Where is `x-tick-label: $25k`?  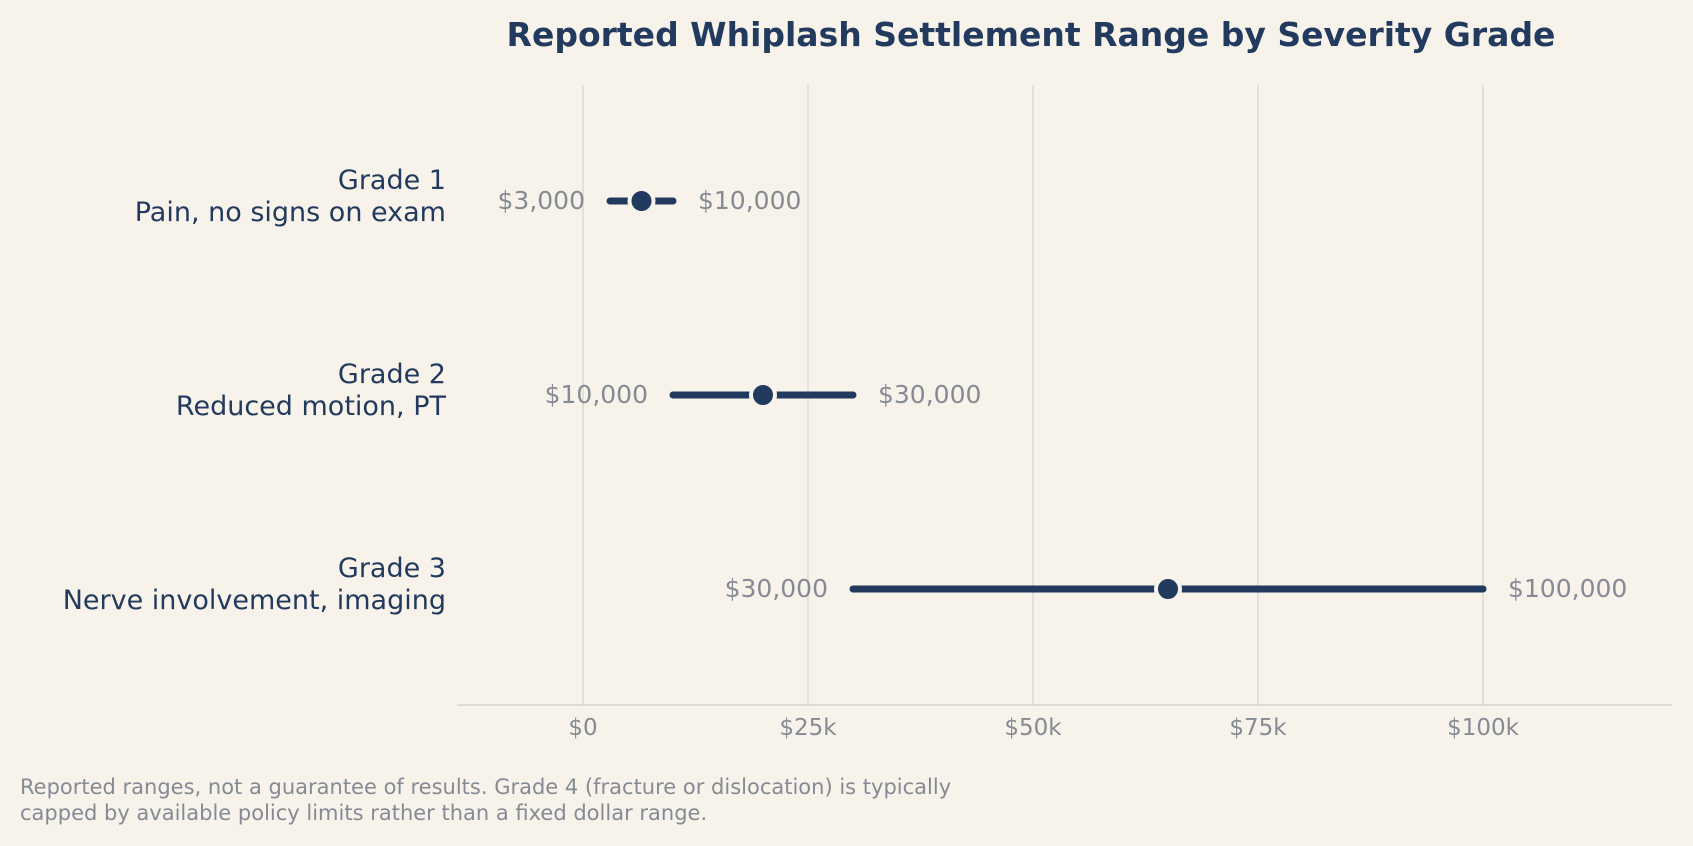
x-tick-label: $25k is located at coordinates (808, 728).